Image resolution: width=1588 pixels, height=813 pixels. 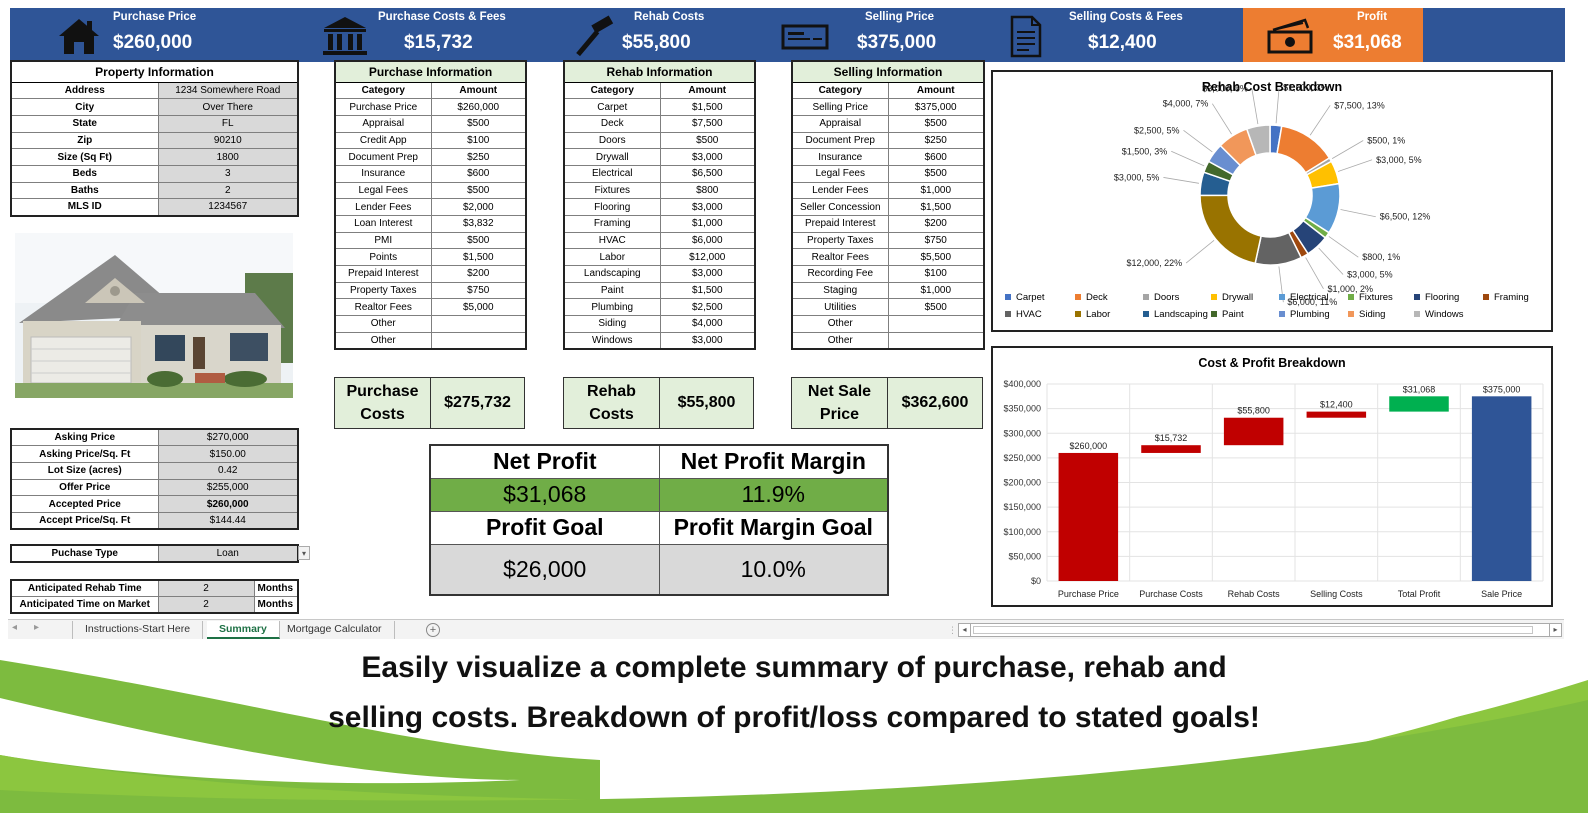 What do you see at coordinates (1227, 314) in the screenshot?
I see `legend-item-paint: Paint` at bounding box center [1227, 314].